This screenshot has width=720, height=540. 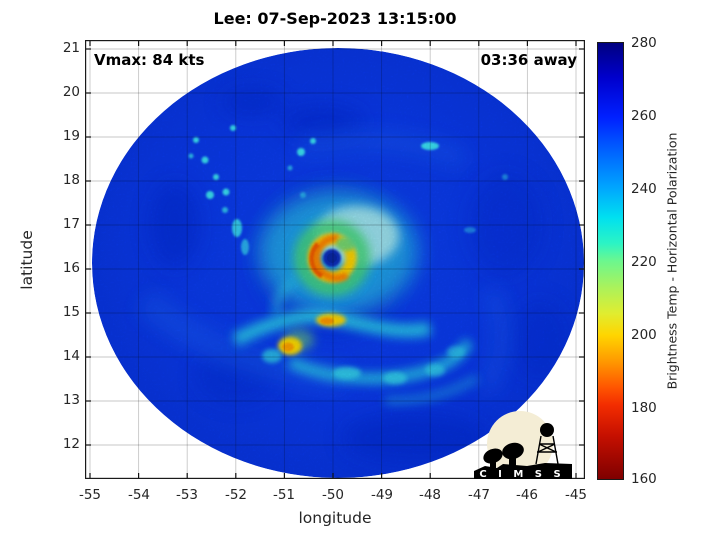 I want to click on x-tick-label: -52, so click(x=236, y=495).